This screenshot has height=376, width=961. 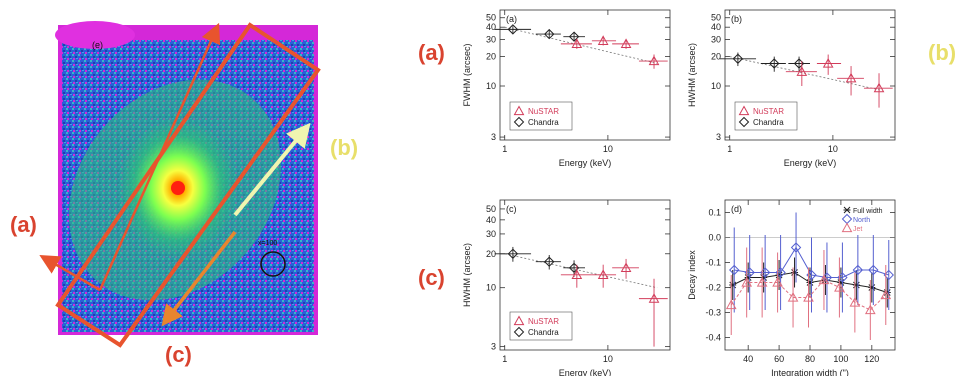 What do you see at coordinates (871, 359) in the screenshot?
I see `x-tick-label: 120` at bounding box center [871, 359].